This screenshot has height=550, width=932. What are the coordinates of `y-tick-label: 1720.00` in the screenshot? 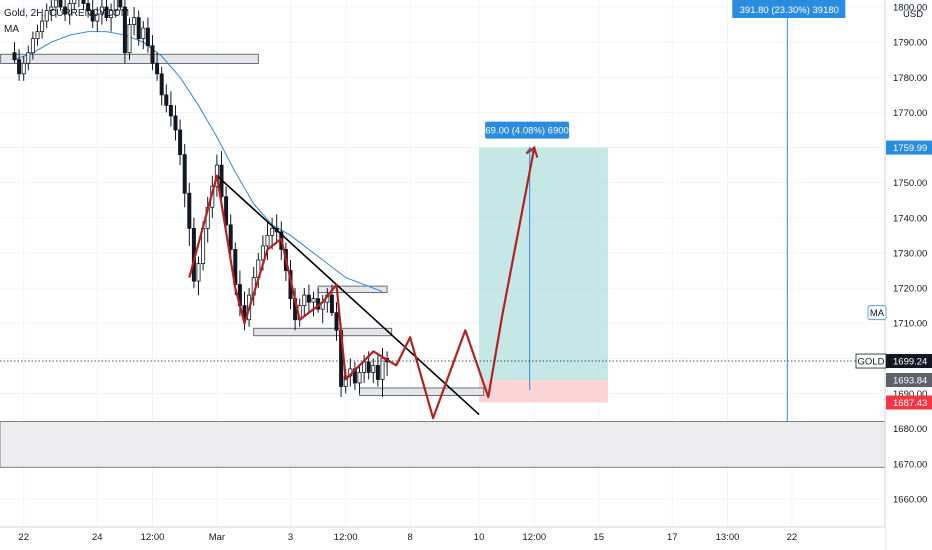 It's located at (910, 289).